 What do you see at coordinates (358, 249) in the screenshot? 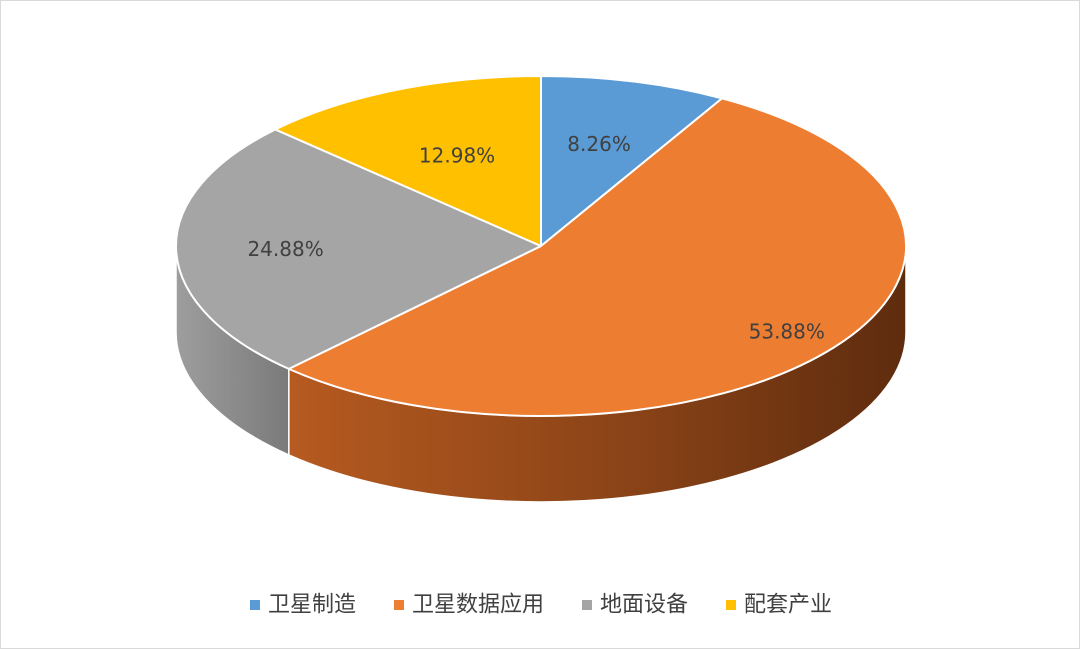
I see `pie-slice-ground-equipment` at bounding box center [358, 249].